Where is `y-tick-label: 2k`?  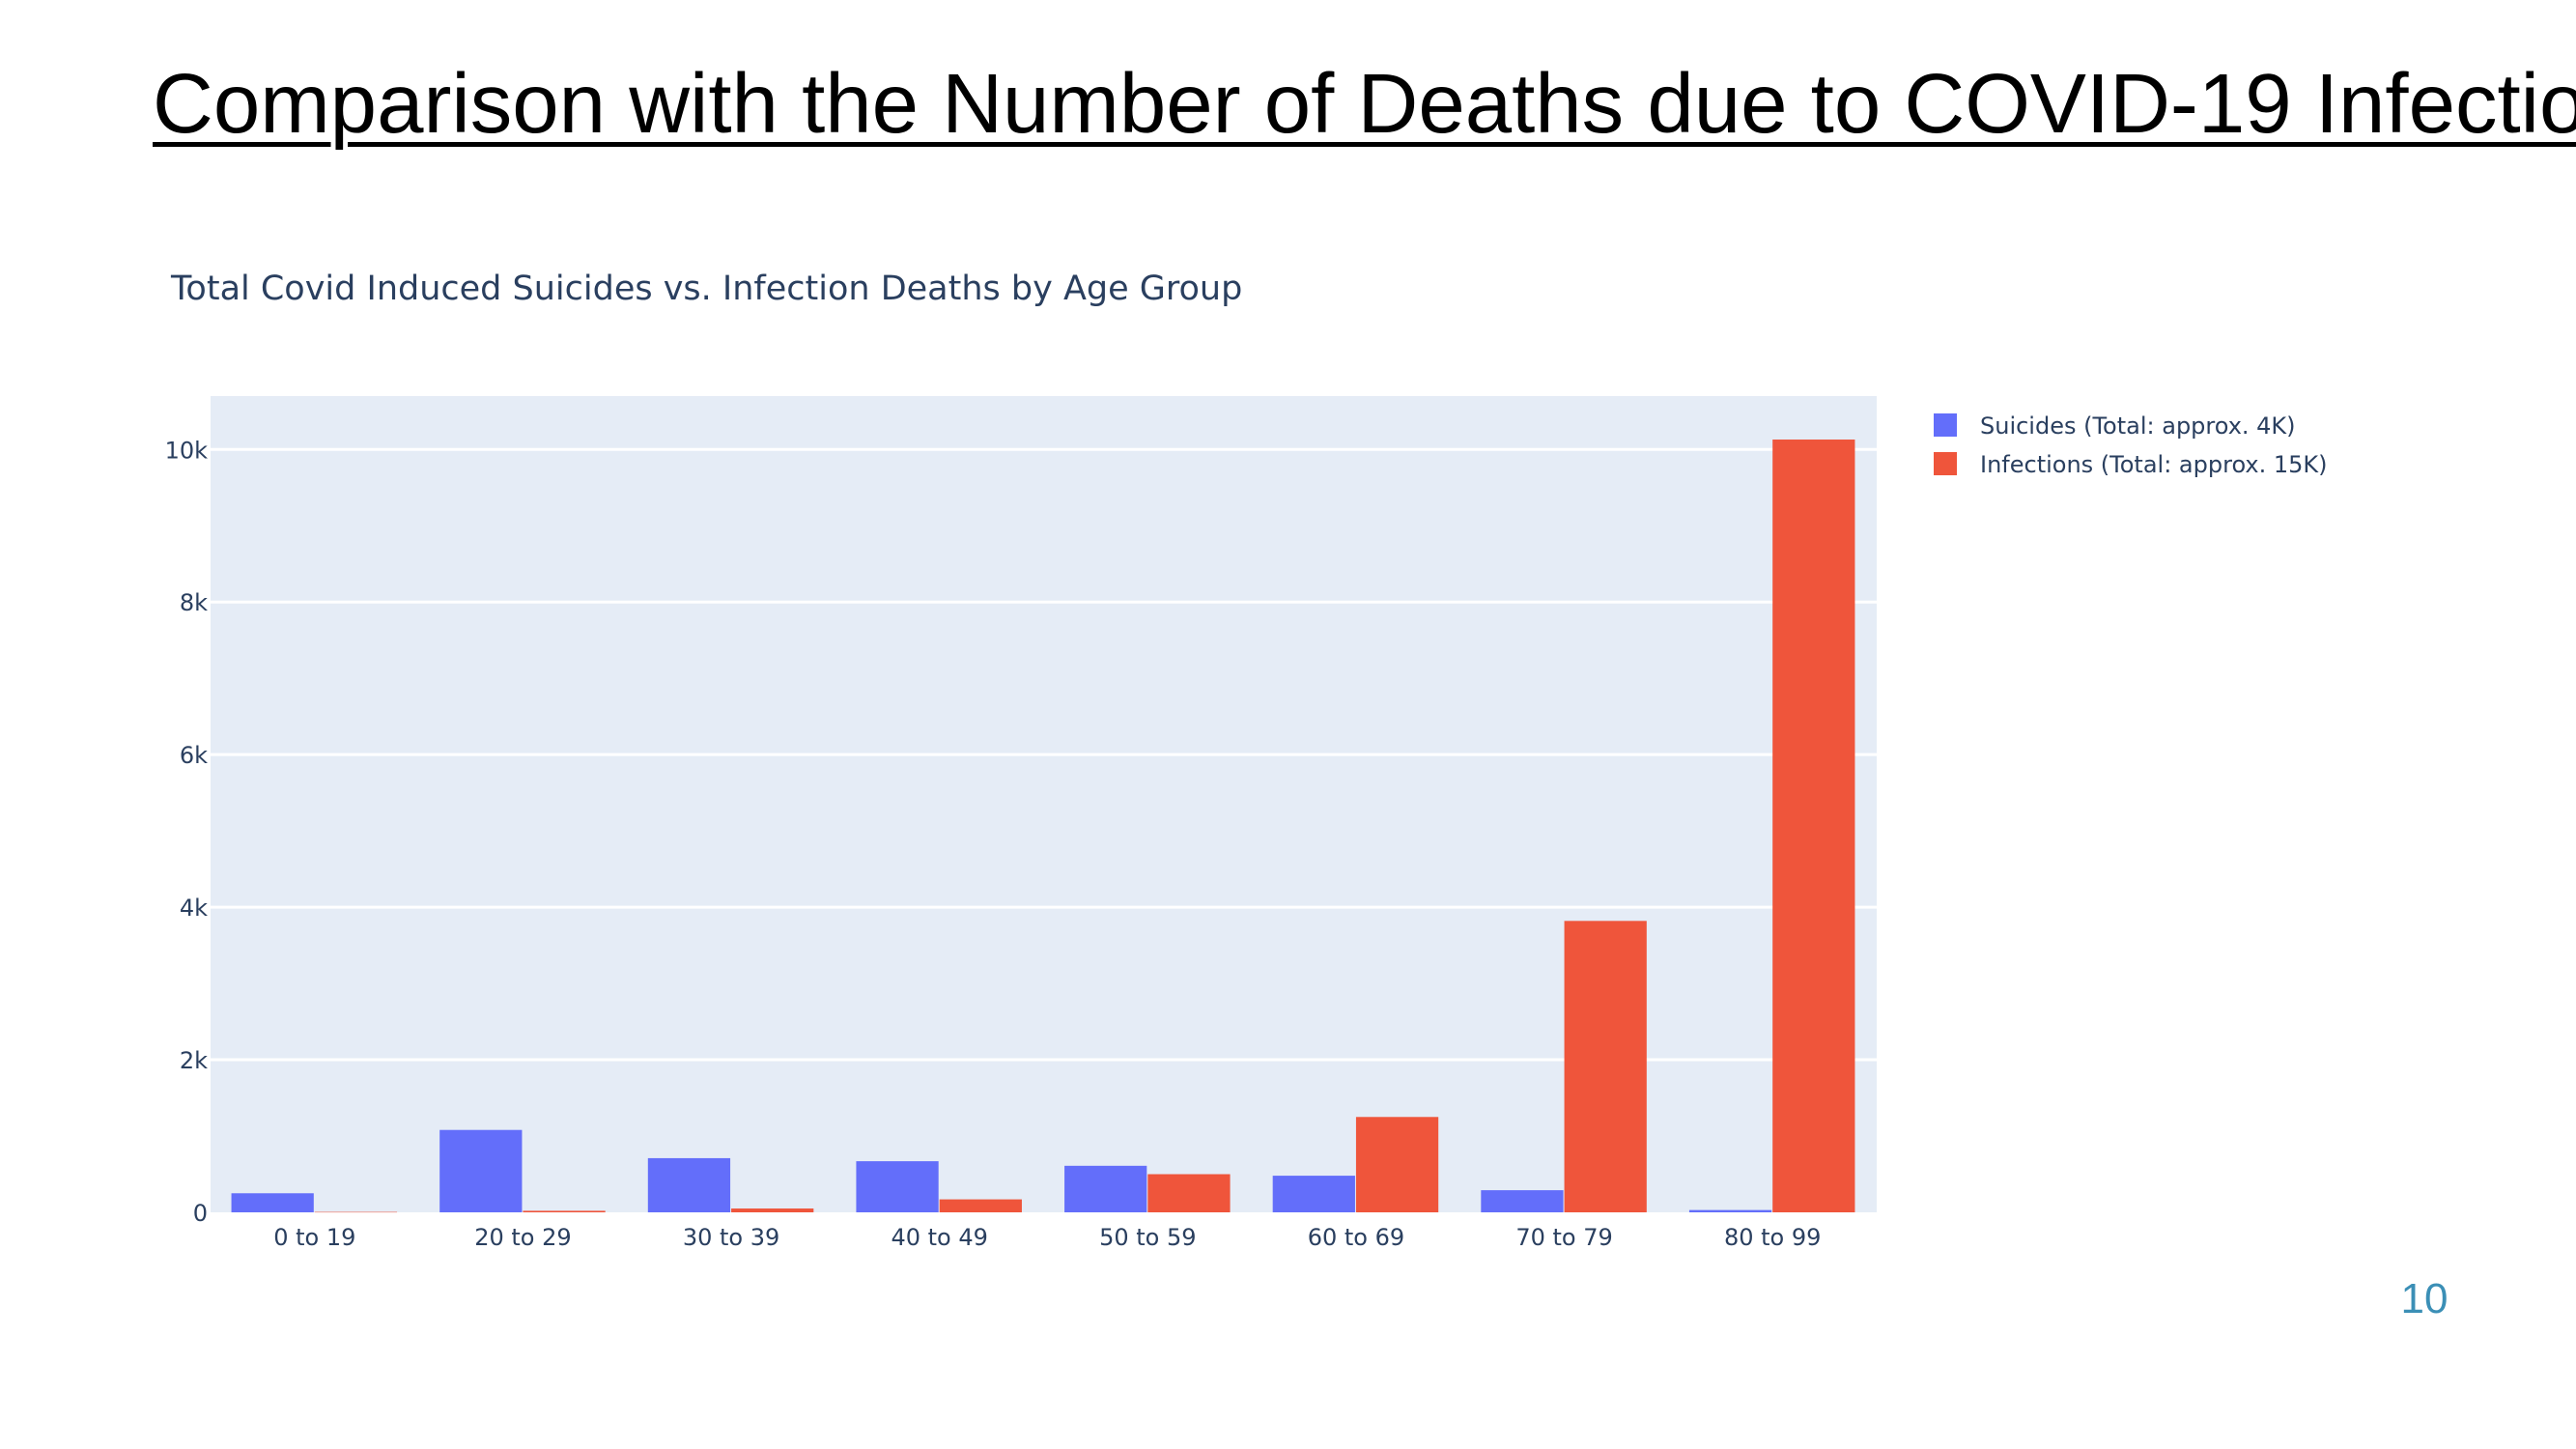
y-tick-label: 2k is located at coordinates (194, 1060).